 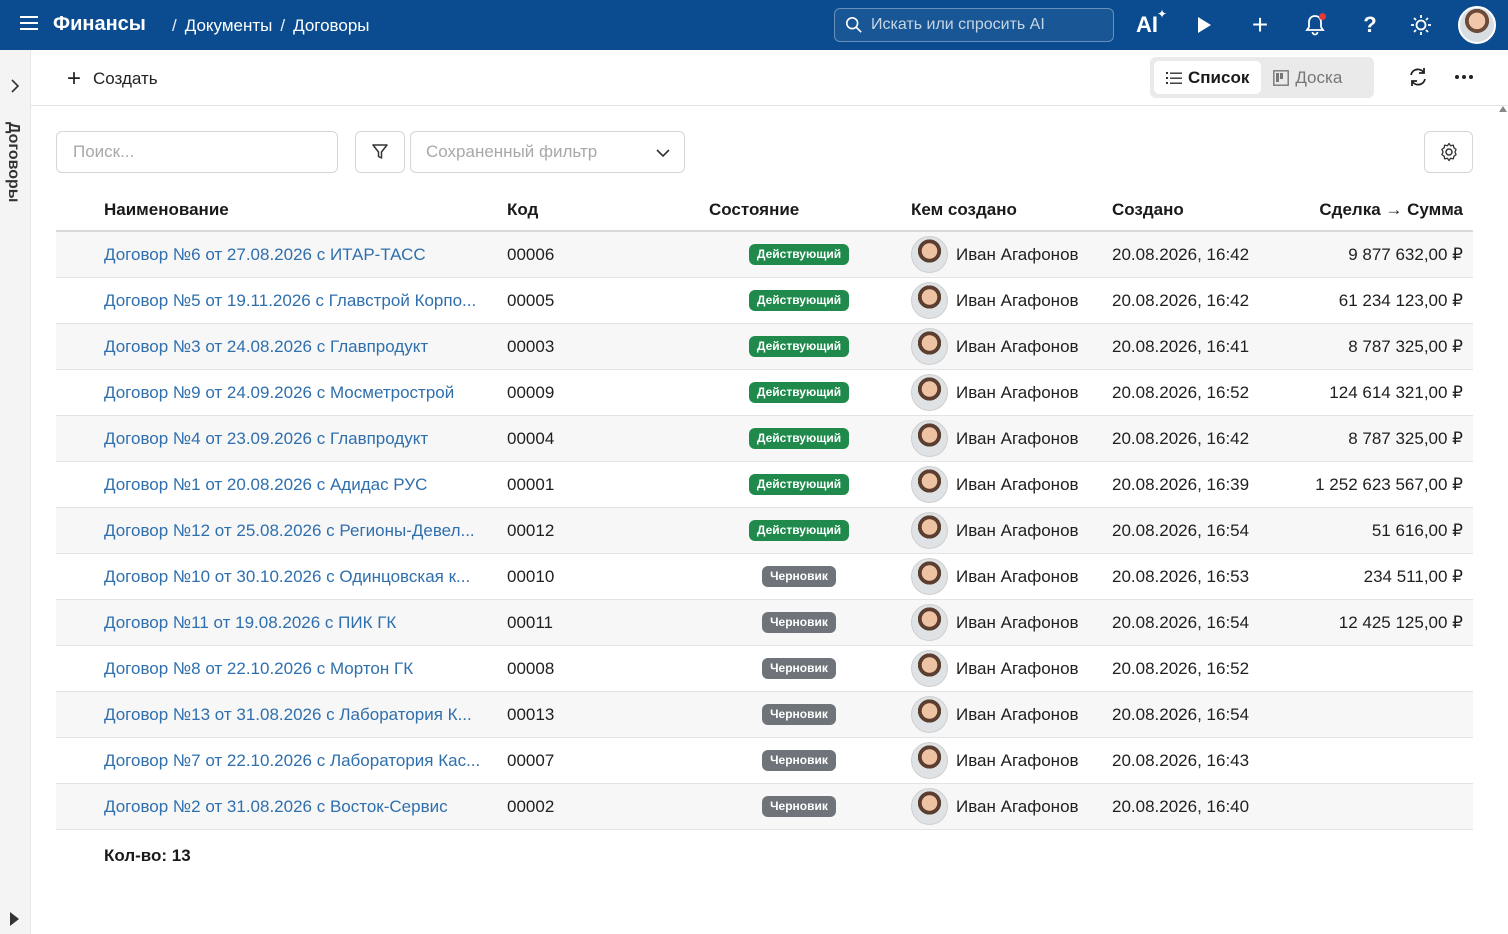 What do you see at coordinates (754, 209) in the screenshot?
I see `column-header-state: Состояние` at bounding box center [754, 209].